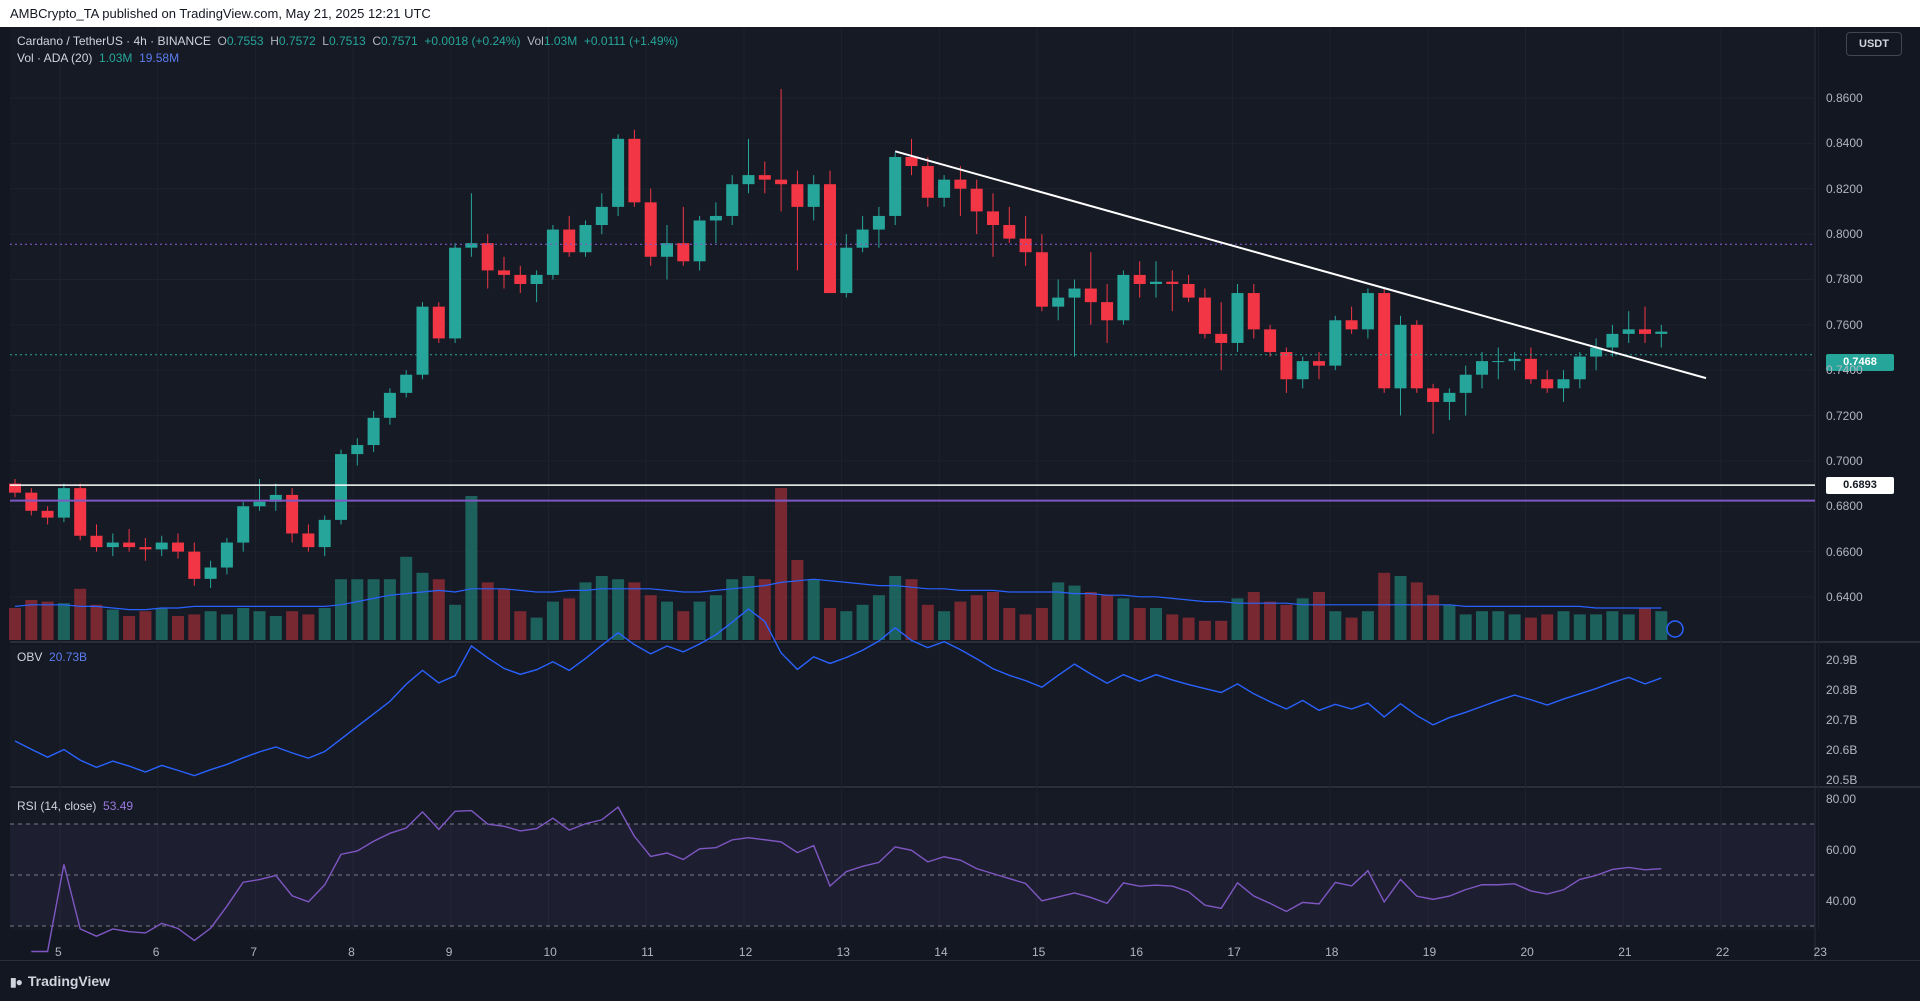 The width and height of the screenshot is (1920, 1001). What do you see at coordinates (1844, 460) in the screenshot?
I see `price-tick-label: 0.7000` at bounding box center [1844, 460].